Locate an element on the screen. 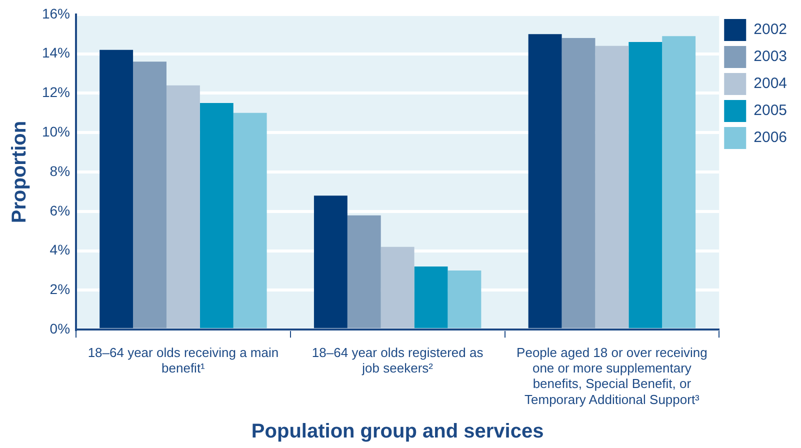  legend-label: 2005 is located at coordinates (771, 111).